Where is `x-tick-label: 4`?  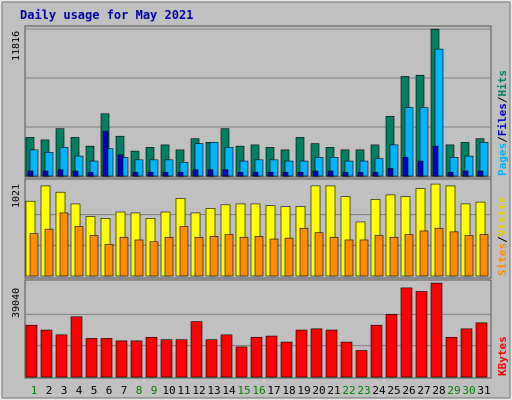
x-tick-label: 4 is located at coordinates (79, 390).